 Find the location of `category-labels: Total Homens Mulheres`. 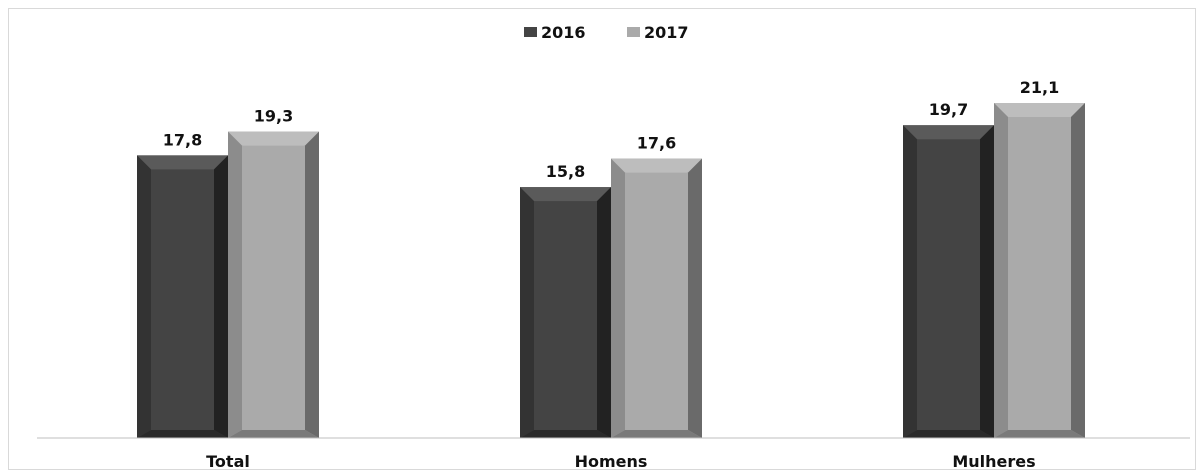

category-labels: Total Homens Mulheres is located at coordinates (621, 461).